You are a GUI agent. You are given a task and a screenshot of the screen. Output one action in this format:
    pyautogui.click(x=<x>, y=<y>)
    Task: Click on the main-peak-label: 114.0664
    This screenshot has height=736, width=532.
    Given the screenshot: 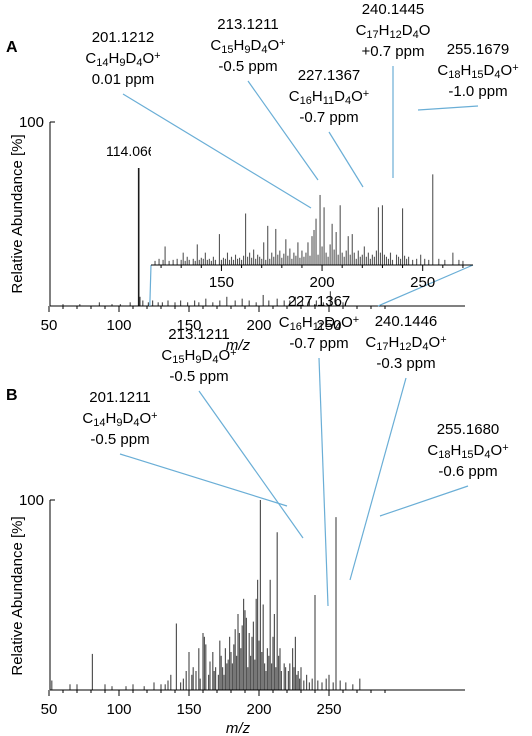 What is the action you would take?
    pyautogui.click(x=135, y=151)
    